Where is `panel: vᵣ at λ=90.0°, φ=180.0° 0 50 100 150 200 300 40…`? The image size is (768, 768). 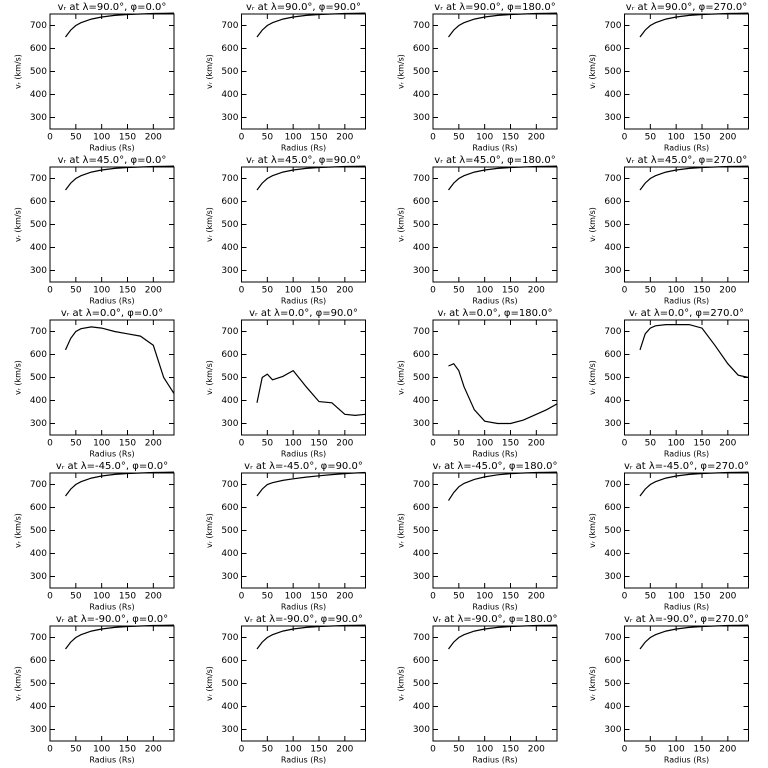 panel: vᵣ at λ=90.0°, φ=180.0° 0 50 100 150 200 300 40… is located at coordinates (477, 77).